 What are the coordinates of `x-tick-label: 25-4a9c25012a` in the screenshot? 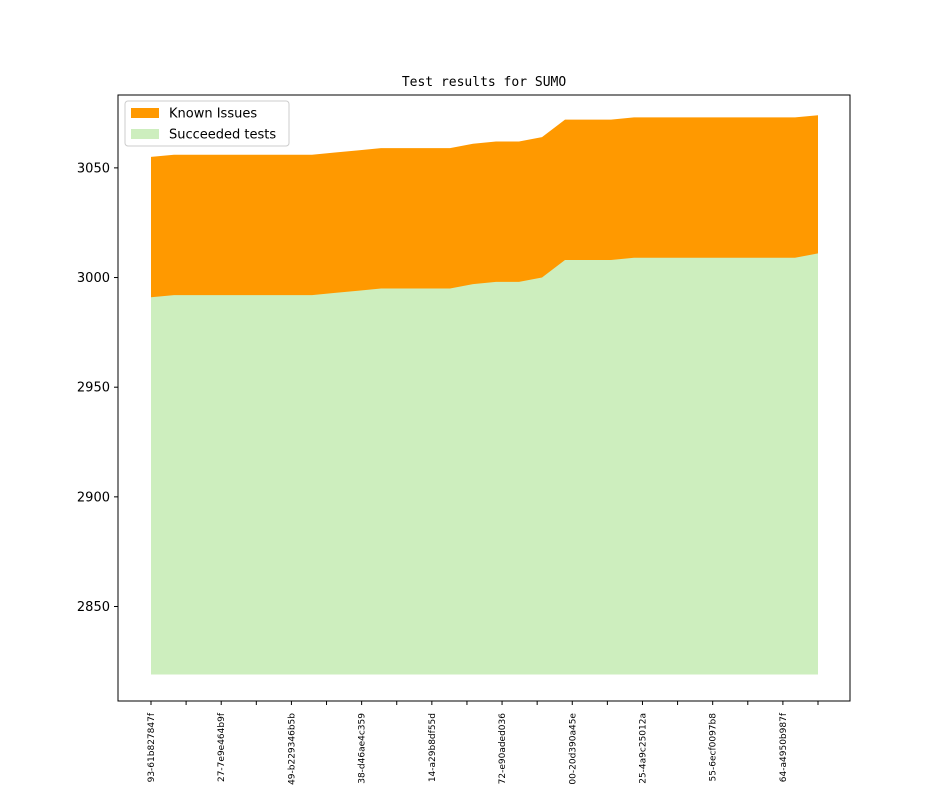 It's located at (643, 748).